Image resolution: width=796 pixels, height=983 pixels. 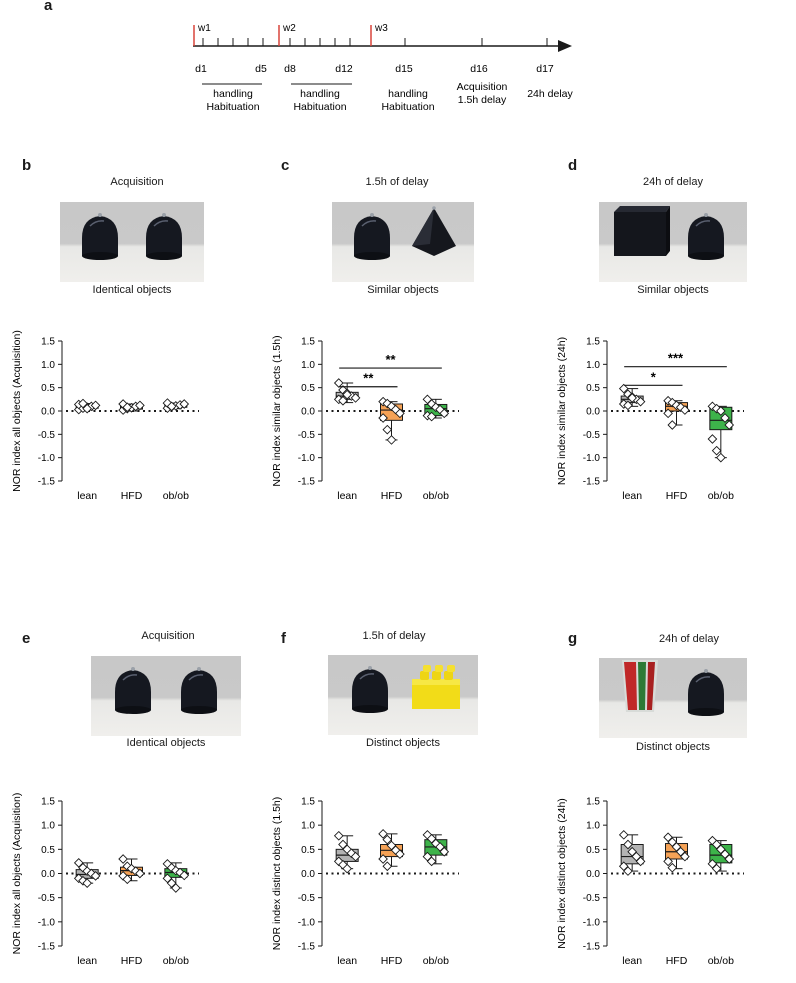 What do you see at coordinates (27, 165) in the screenshot?
I see `panel-letter-b: b` at bounding box center [27, 165].